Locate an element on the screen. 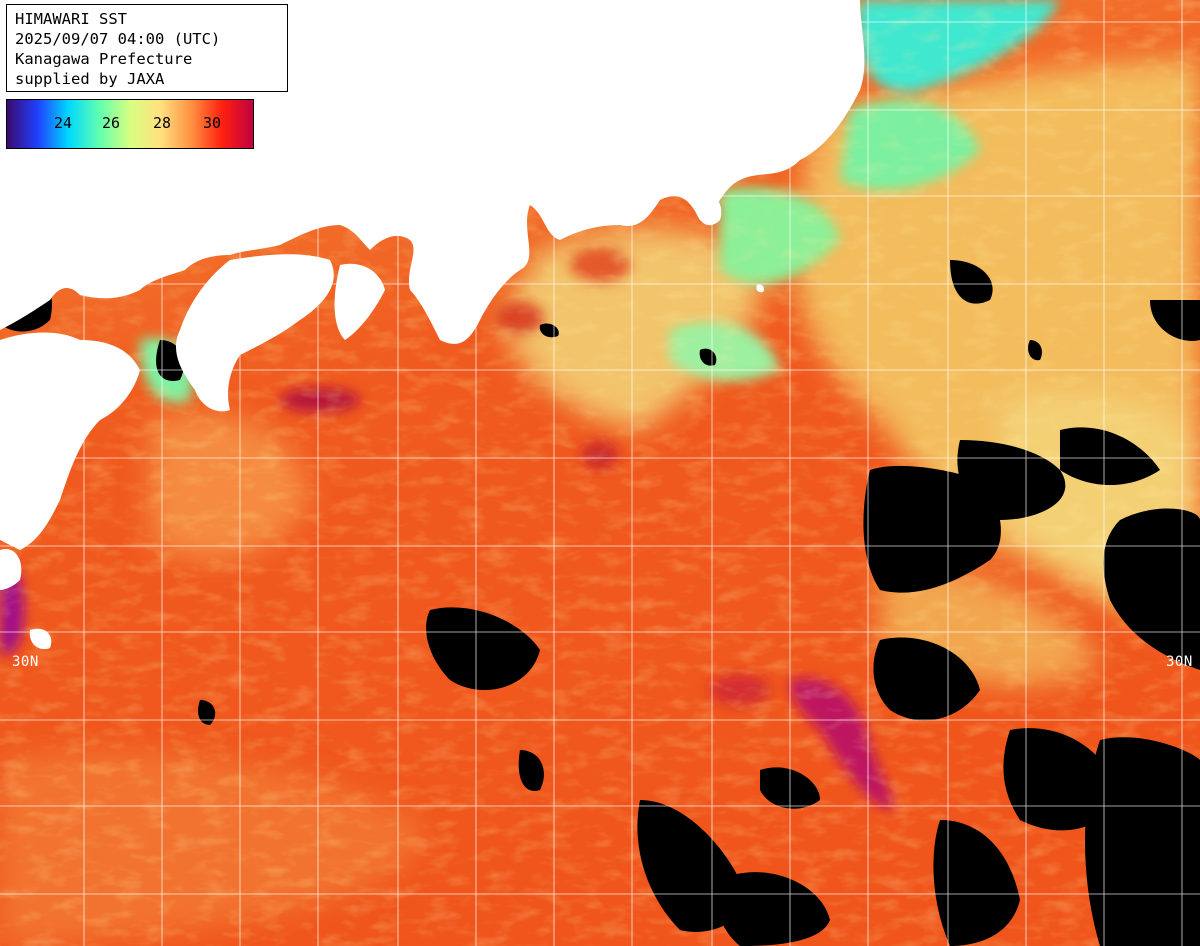  color-legend: 24 26 28 30 is located at coordinates (130, 124).